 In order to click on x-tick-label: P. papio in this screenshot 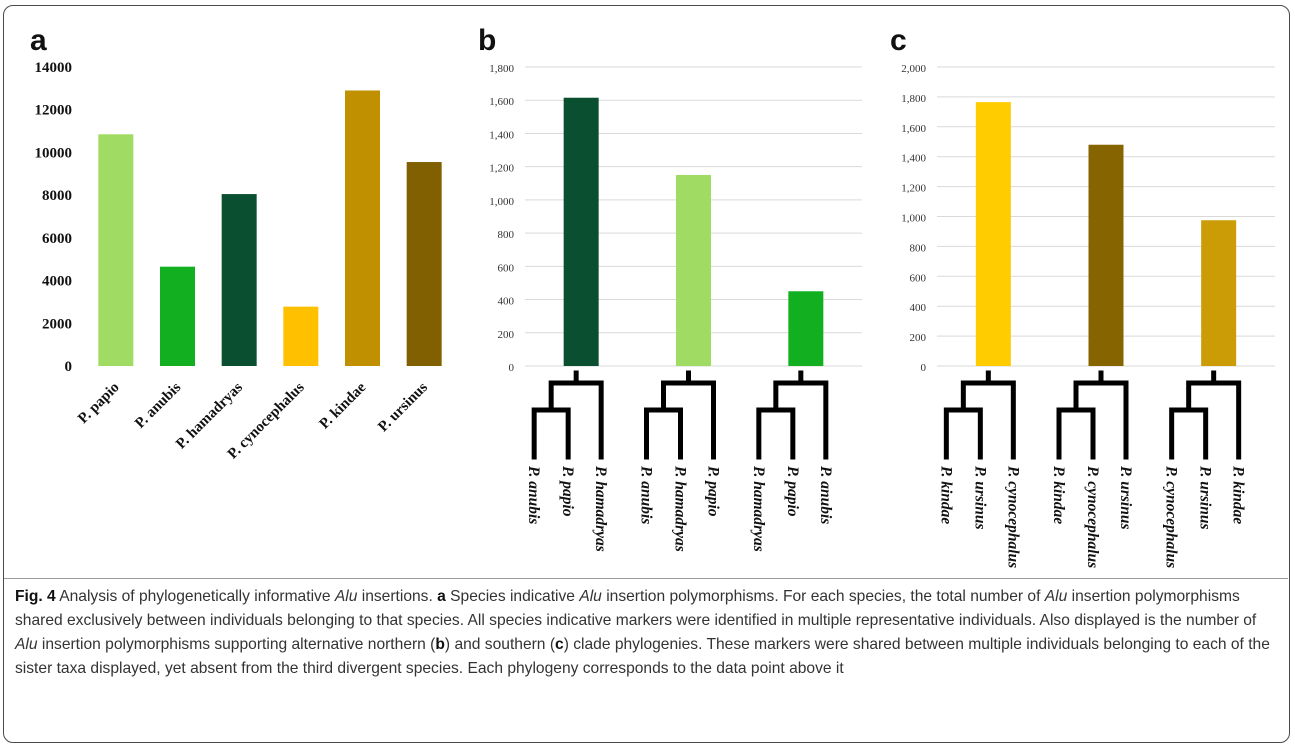, I will do `click(98, 403)`.